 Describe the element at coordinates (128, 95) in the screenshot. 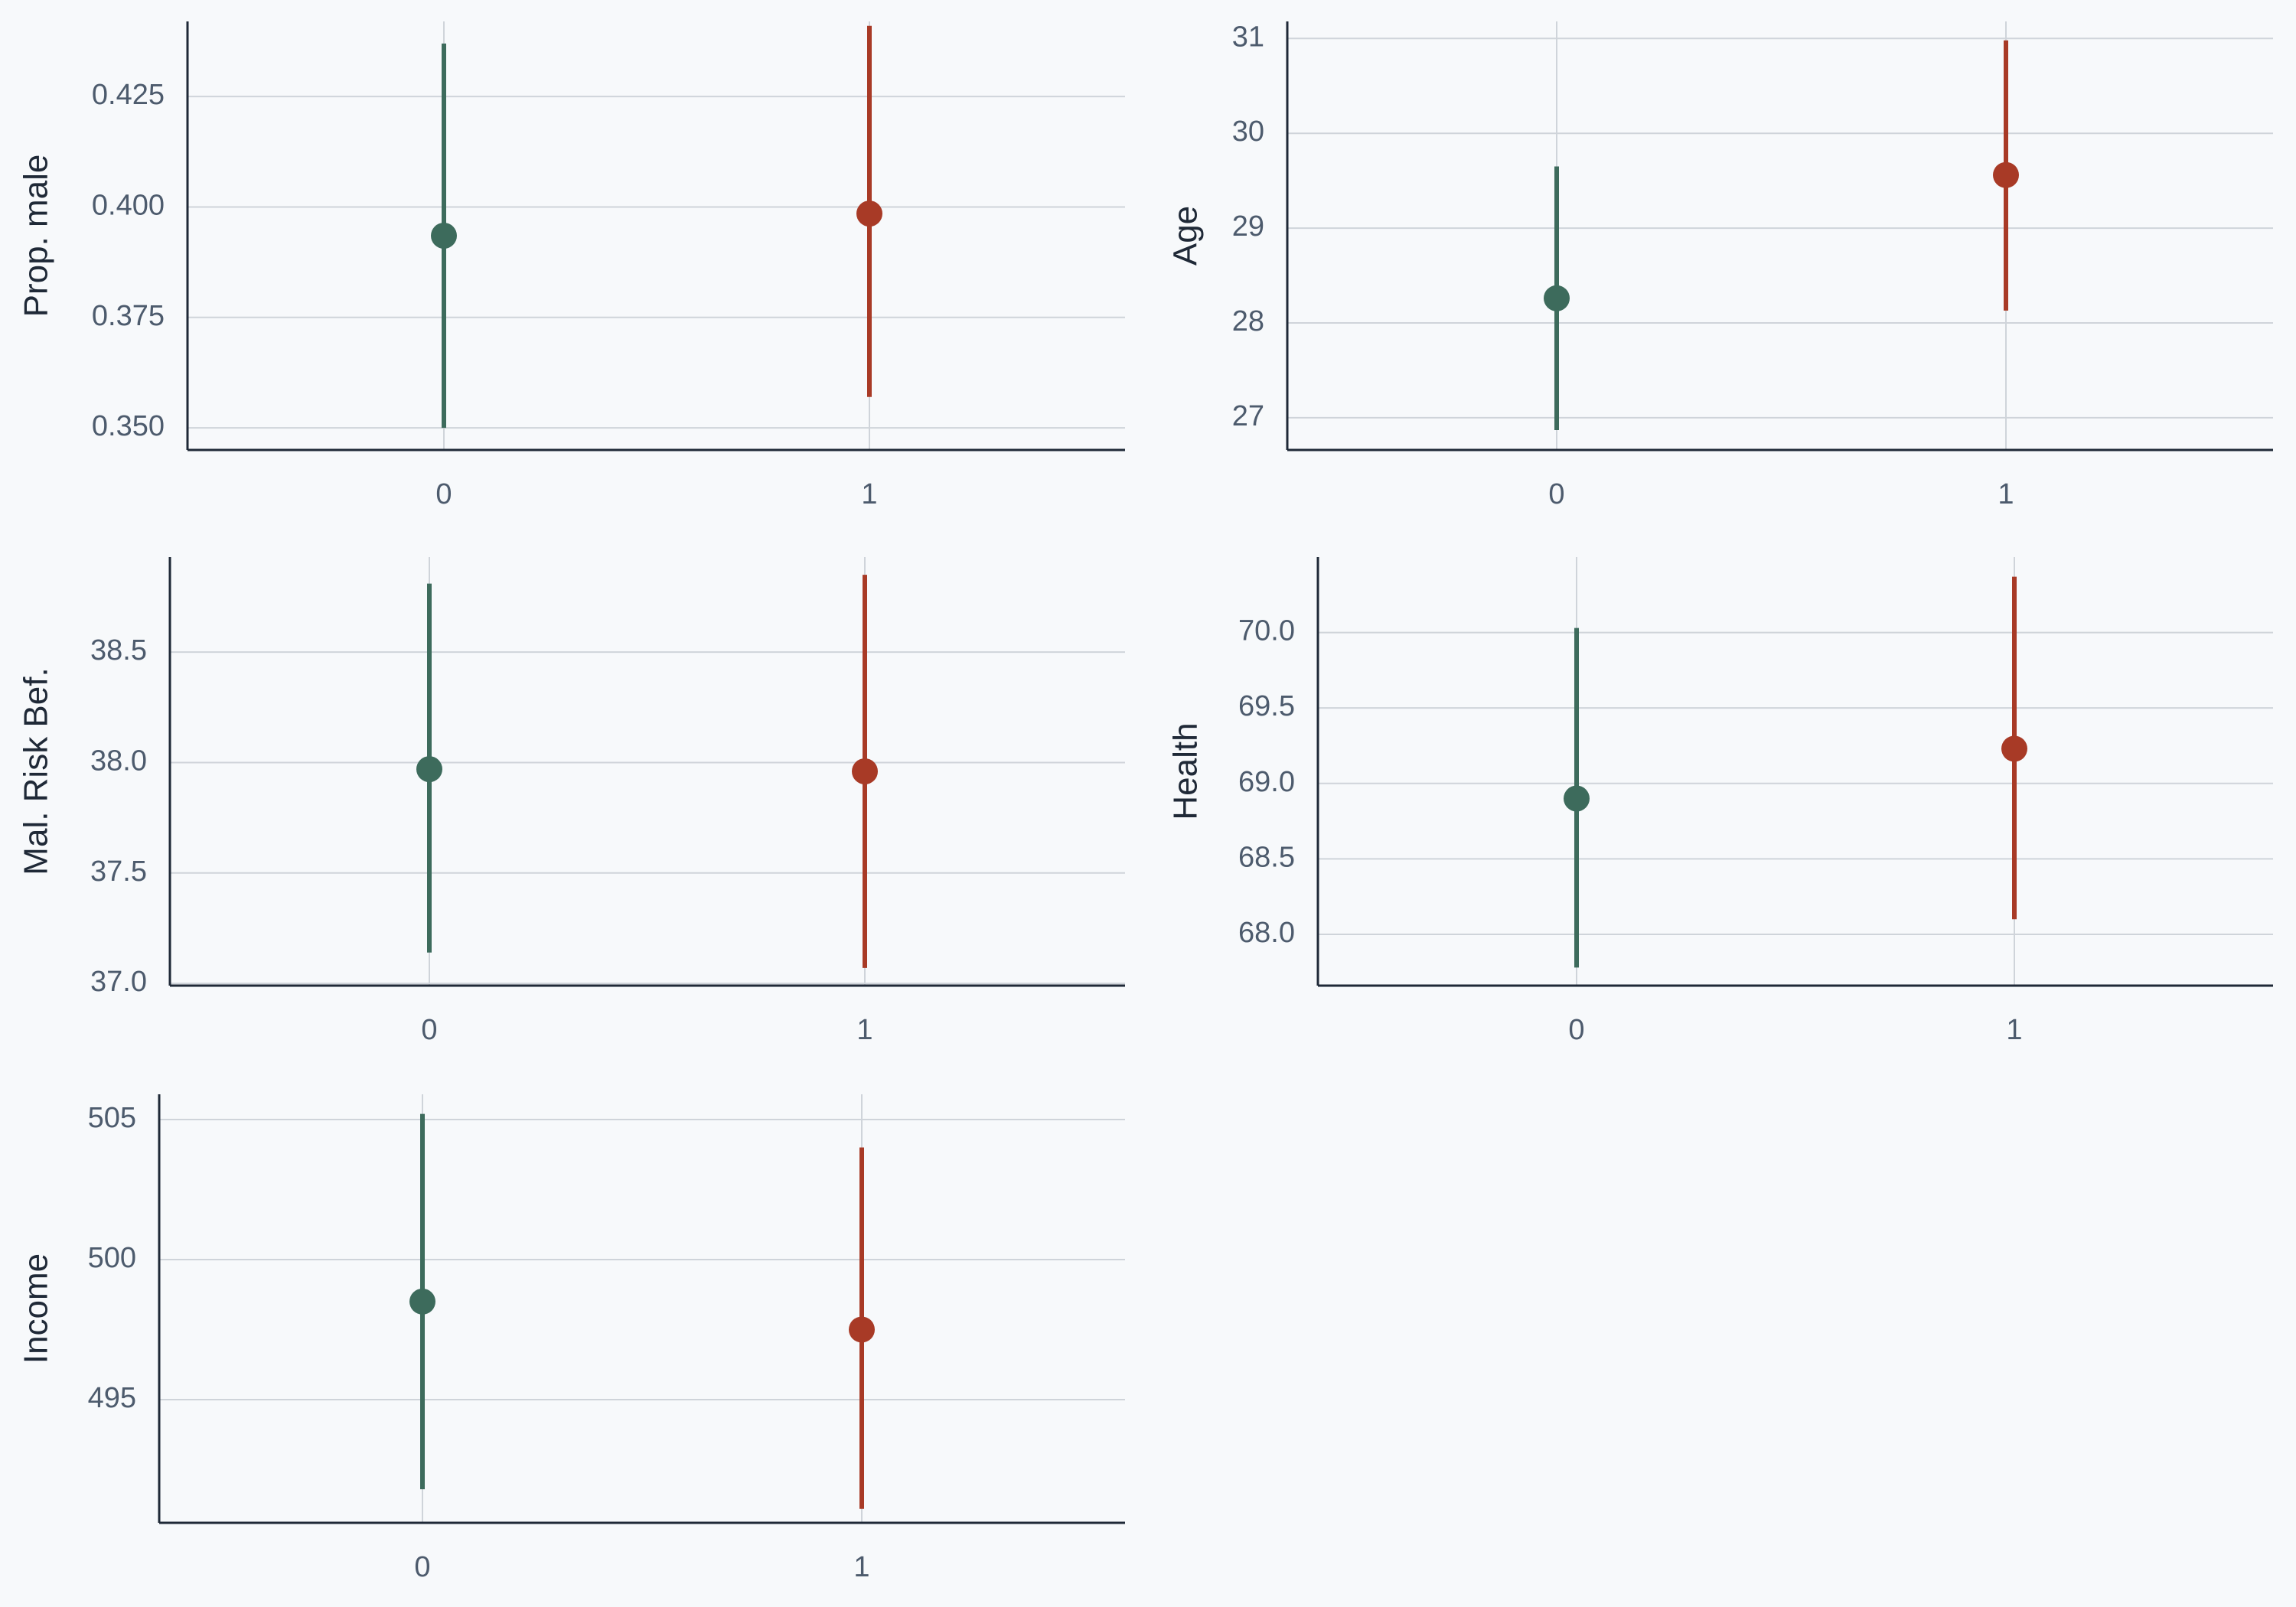

I see `y-tick-label: 0.425` at that location.